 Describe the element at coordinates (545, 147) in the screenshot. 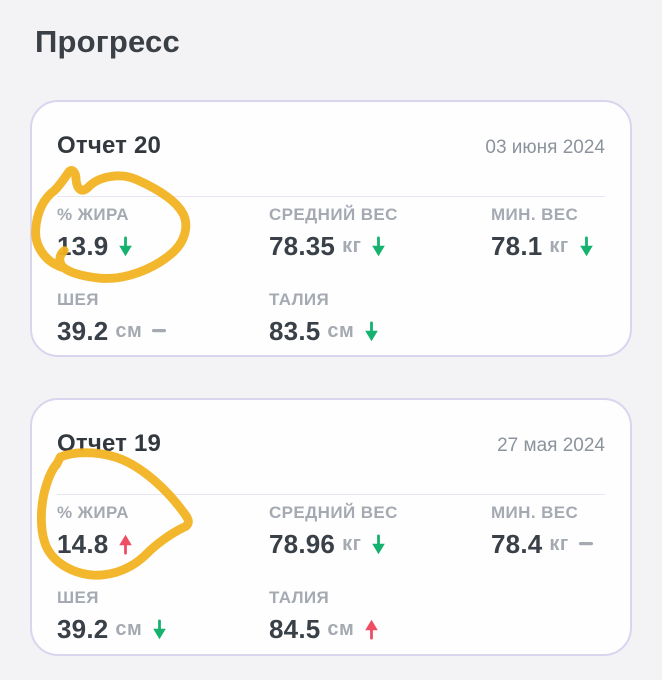

I see `report-date: 03 июня 2024` at that location.